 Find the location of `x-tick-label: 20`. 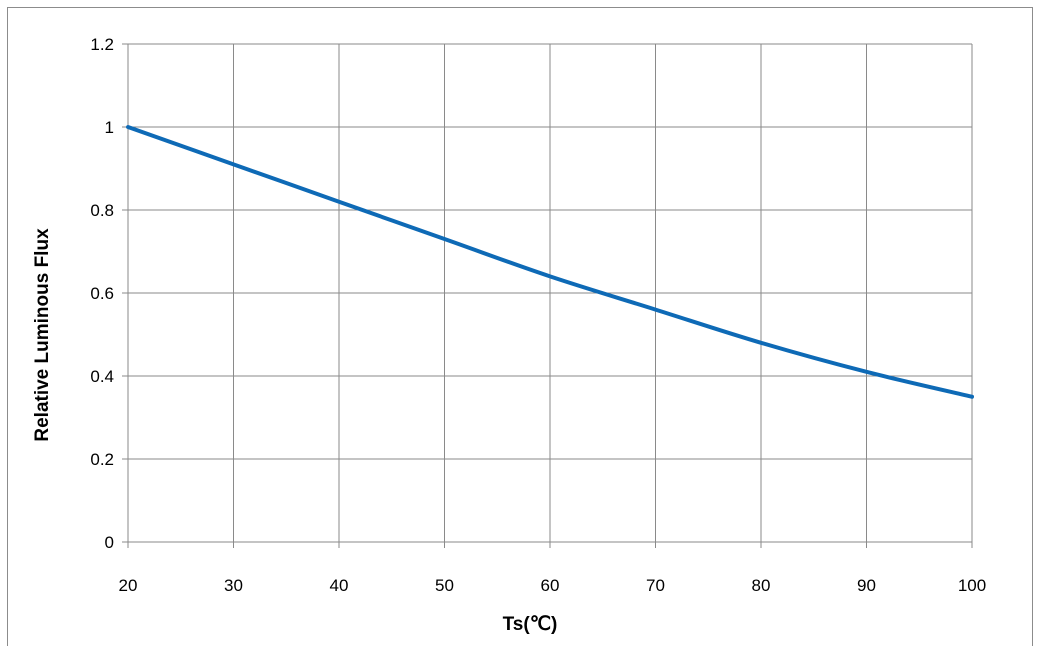

x-tick-label: 20 is located at coordinates (128, 585).